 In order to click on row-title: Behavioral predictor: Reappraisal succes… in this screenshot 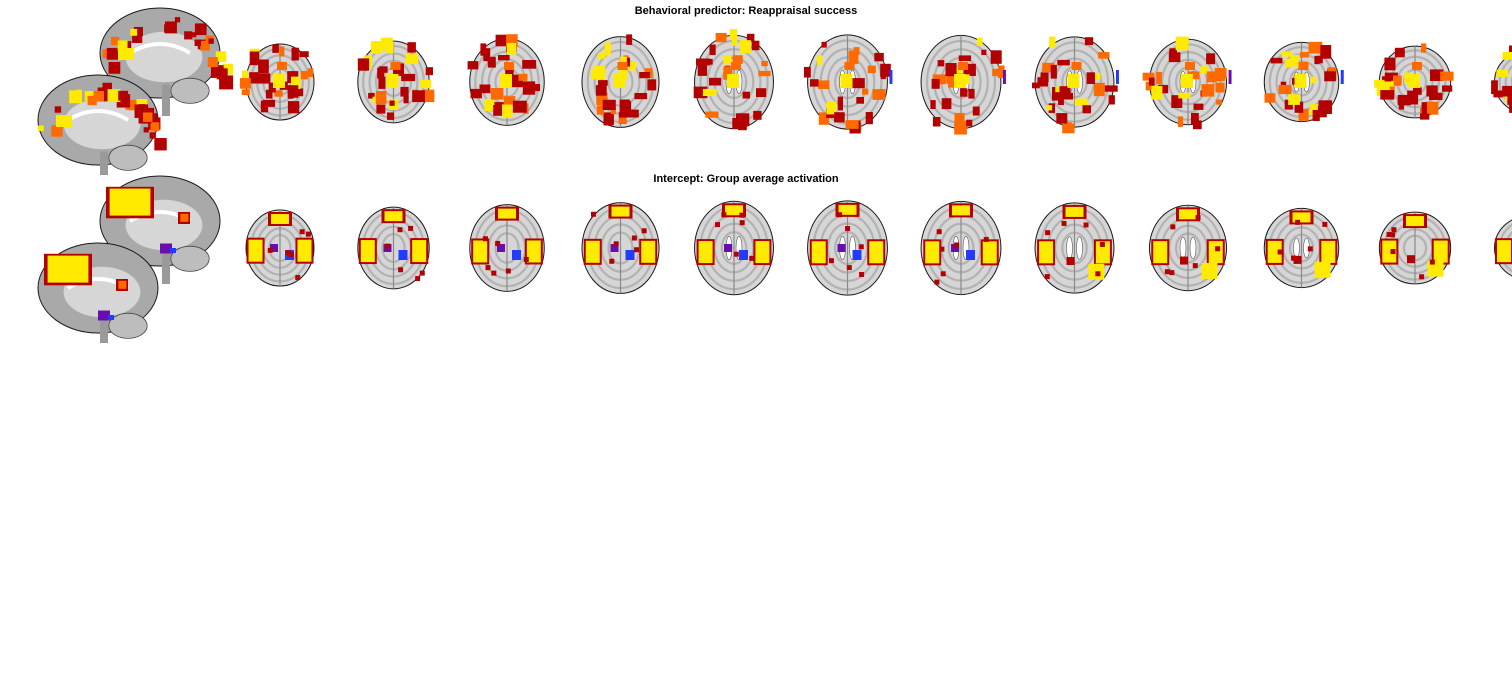, I will do `click(746, 11)`.